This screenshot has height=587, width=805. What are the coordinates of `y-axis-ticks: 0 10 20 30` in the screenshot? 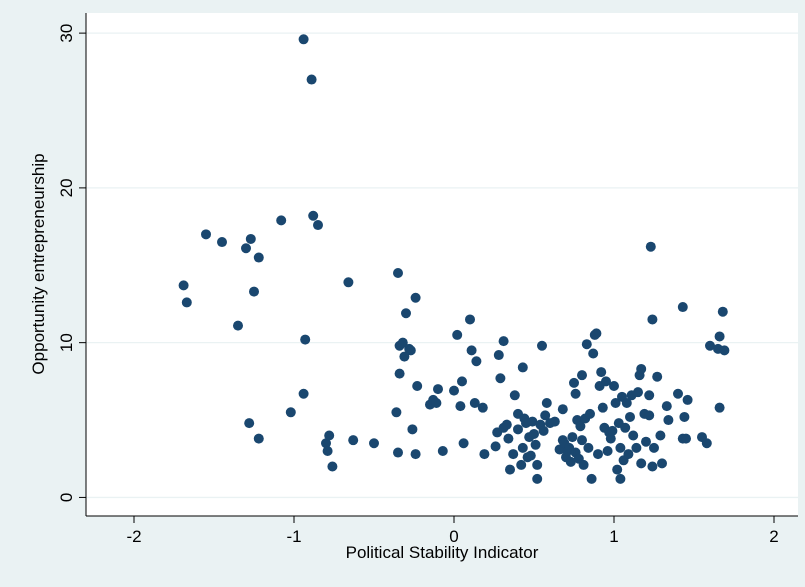 It's located at (71, 263).